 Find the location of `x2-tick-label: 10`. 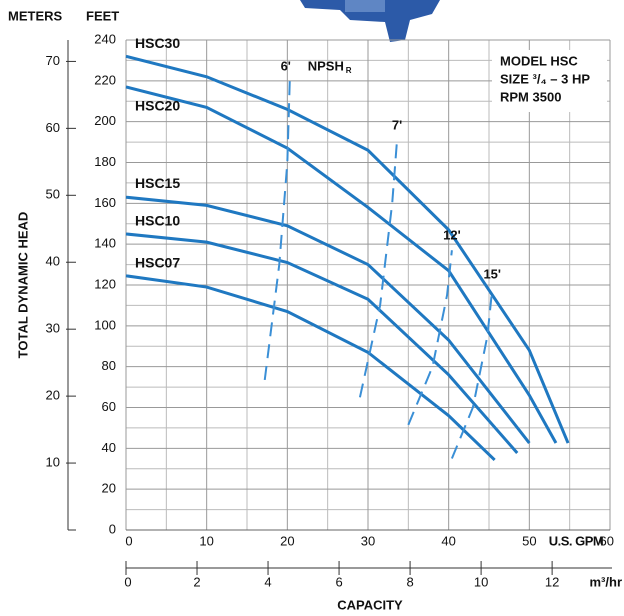

x2-tick-label: 10 is located at coordinates (481, 581).